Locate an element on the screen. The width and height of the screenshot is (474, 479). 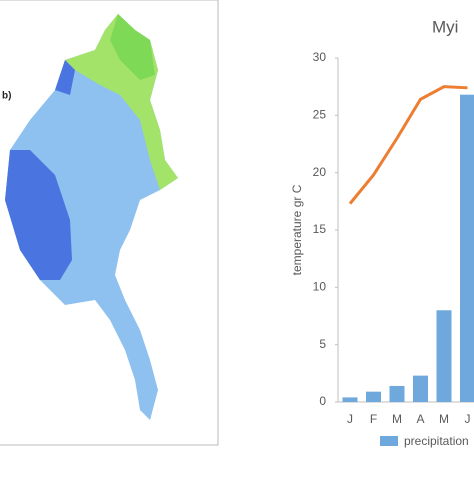
y-tick-label: 0 is located at coordinates (322, 401).